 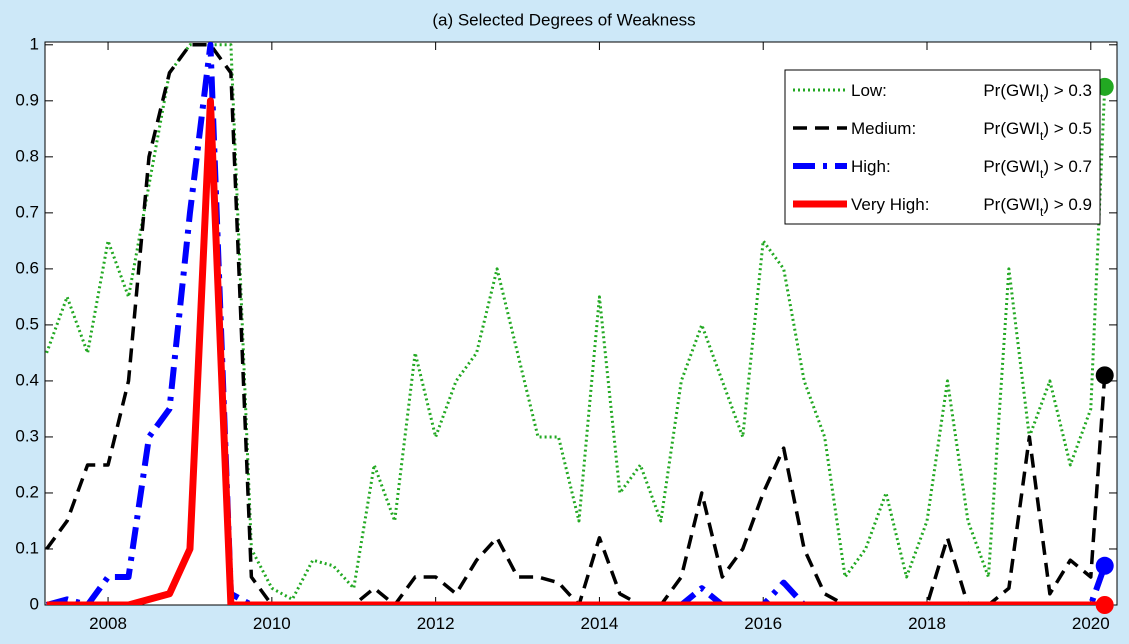 I want to click on y-tick-label: 0.6, so click(x=27, y=267).